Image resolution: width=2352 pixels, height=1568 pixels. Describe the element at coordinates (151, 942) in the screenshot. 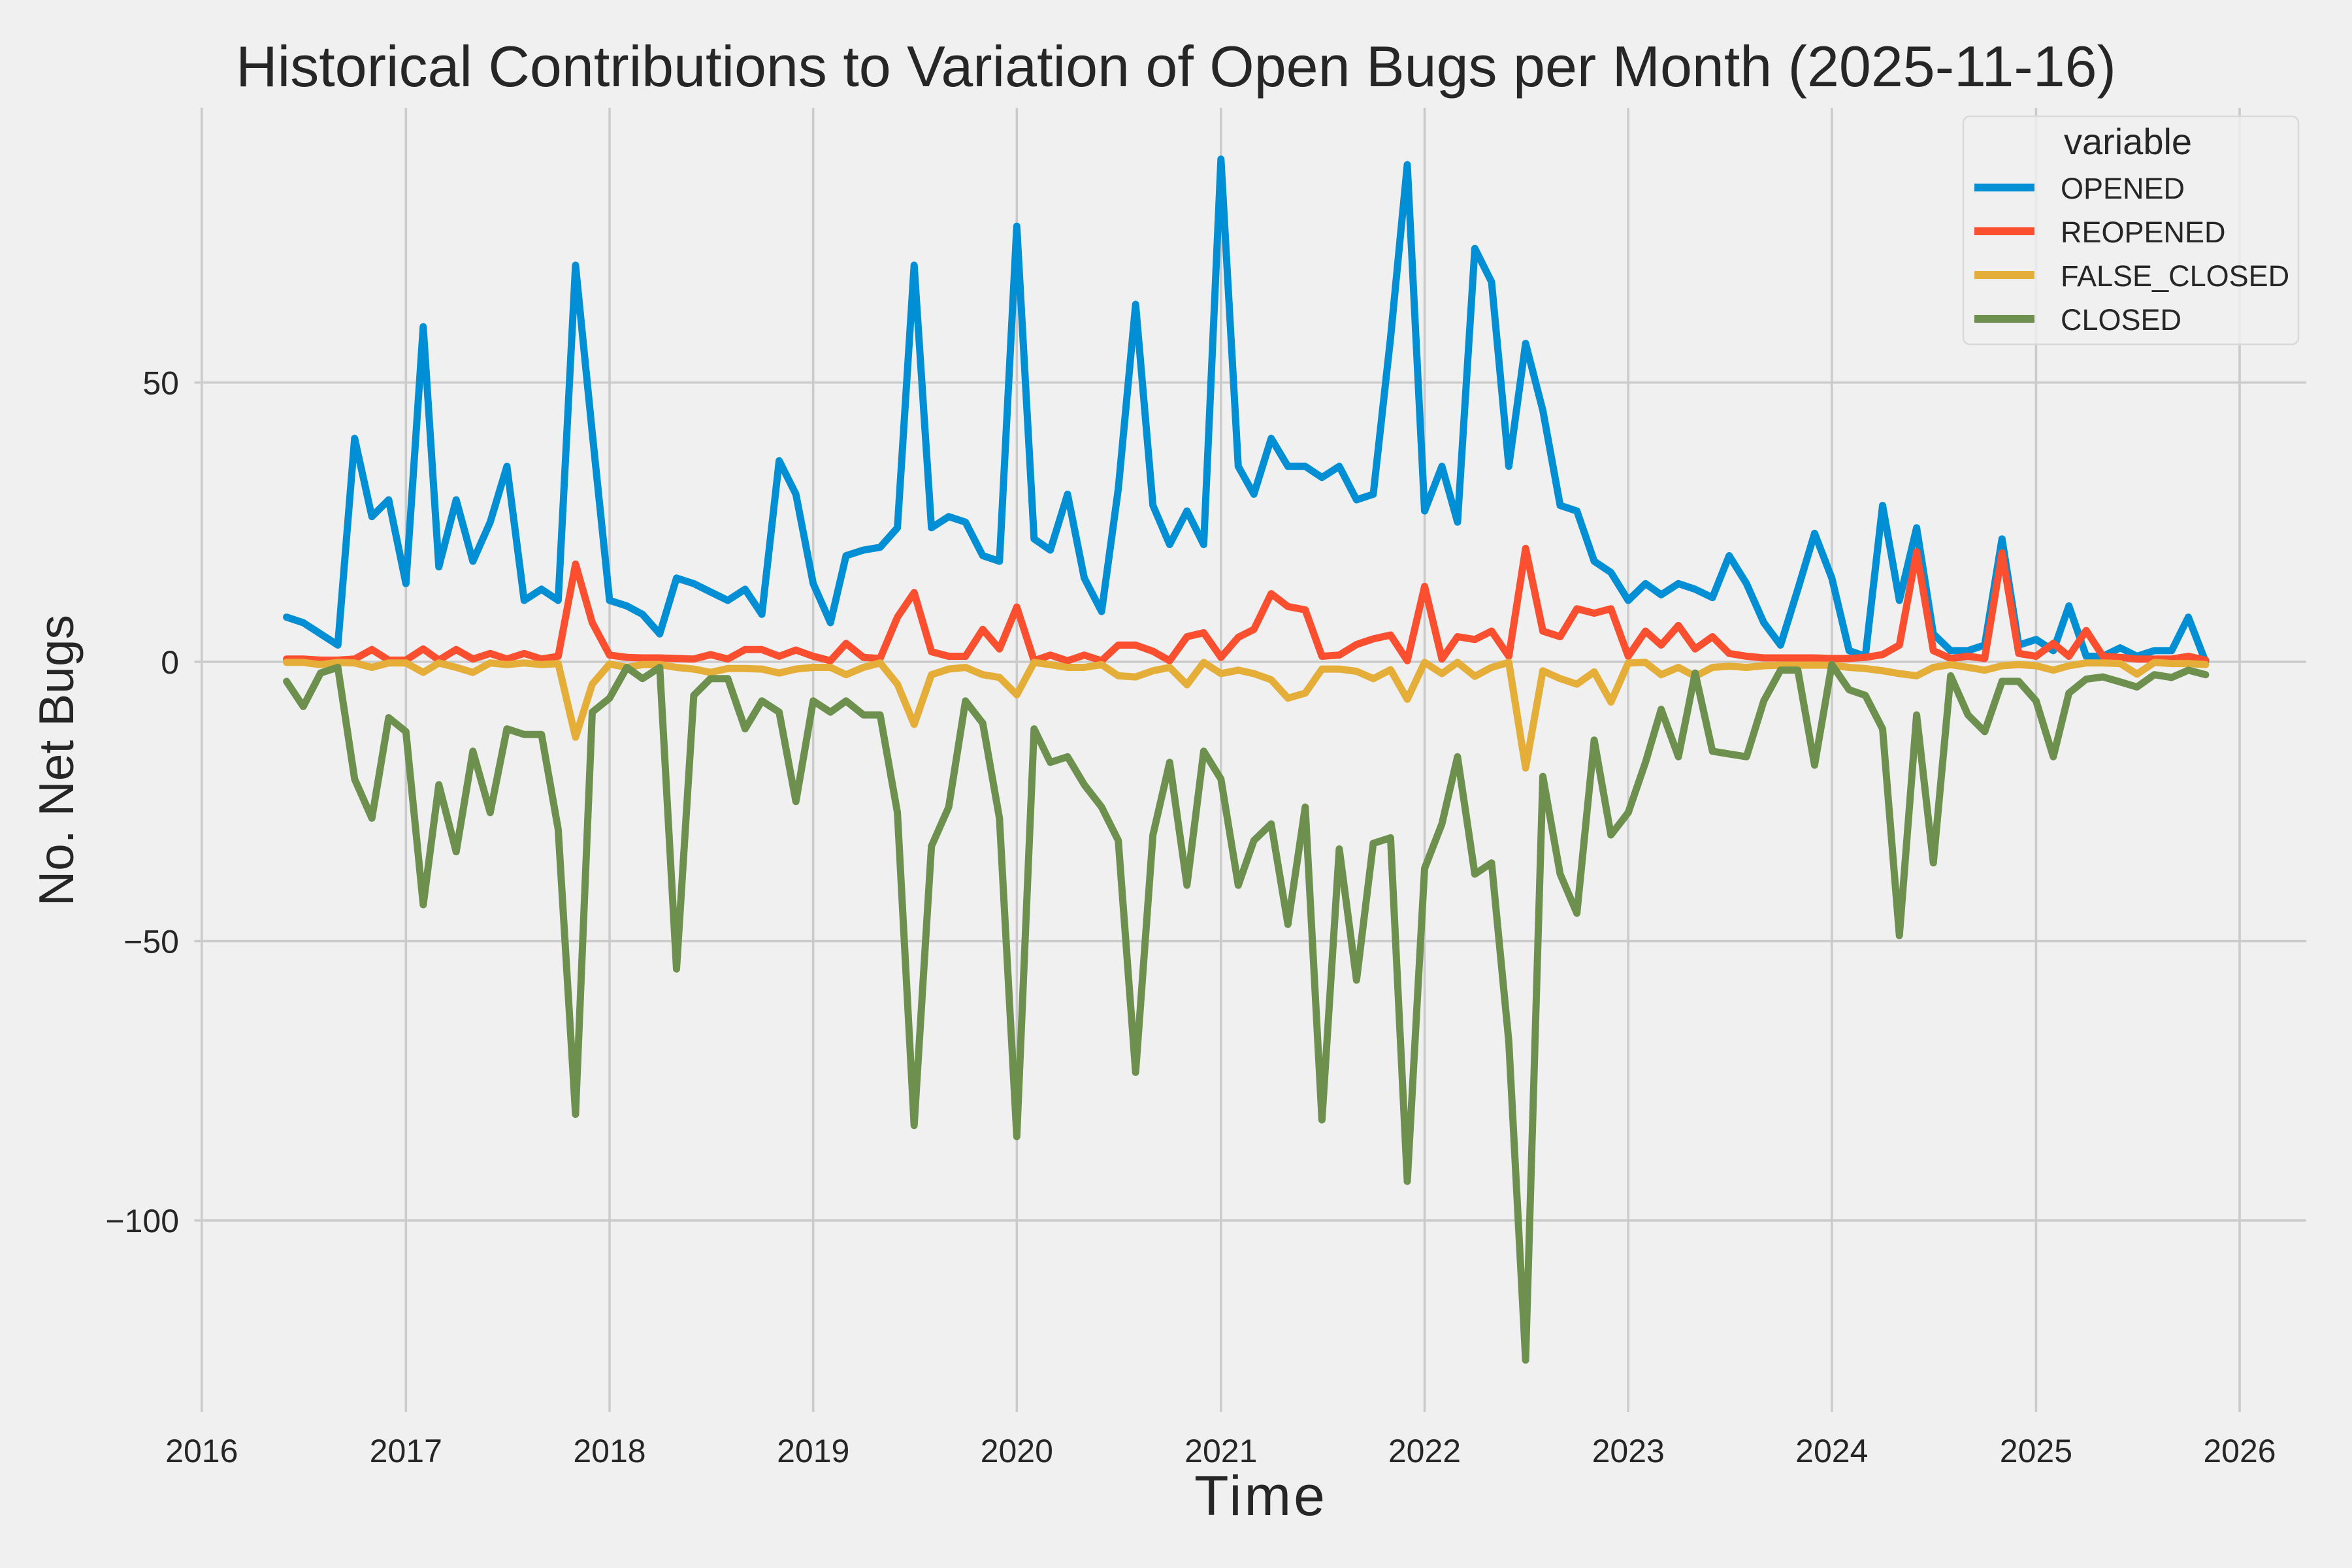

I see `svg-text: −50` at that location.